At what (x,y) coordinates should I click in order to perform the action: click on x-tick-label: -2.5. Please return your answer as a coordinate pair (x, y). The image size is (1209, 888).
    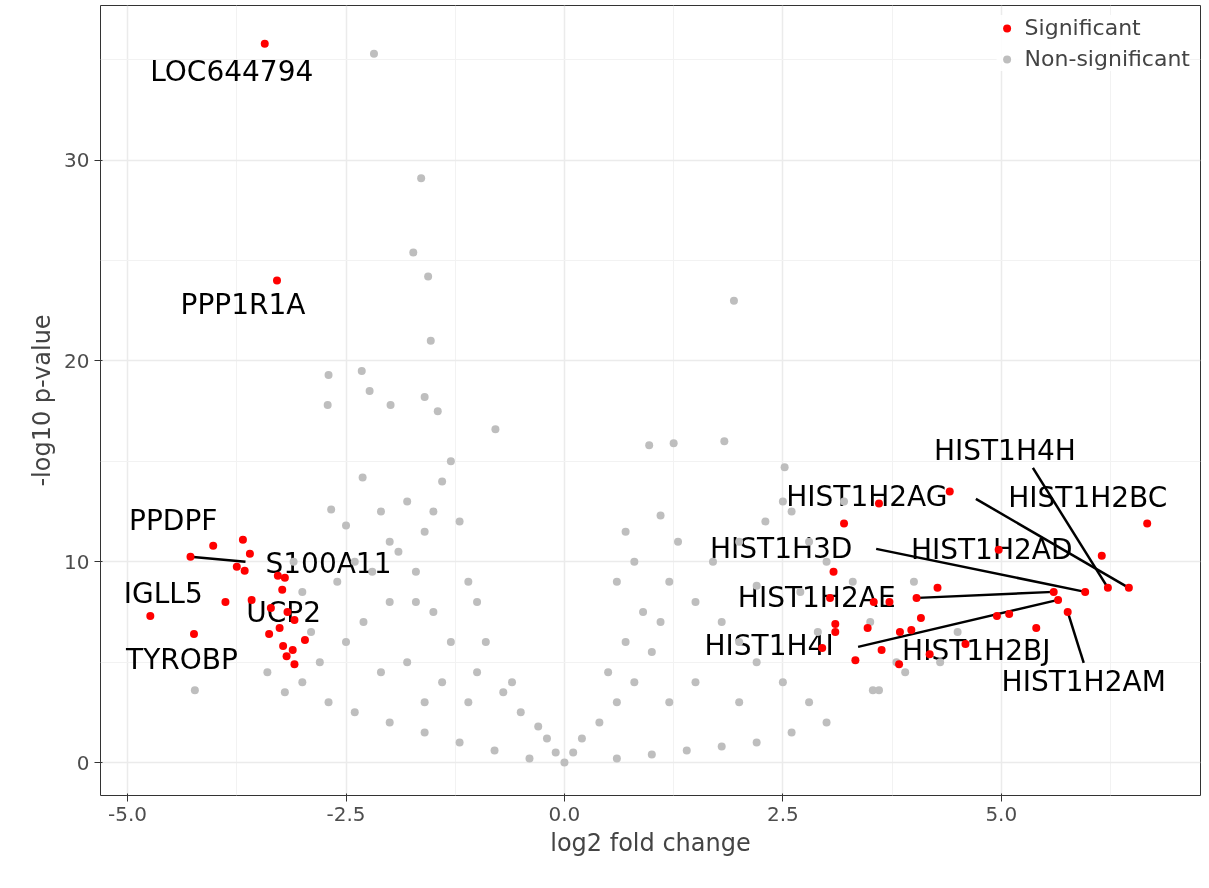
    Looking at the image, I should click on (346, 813).